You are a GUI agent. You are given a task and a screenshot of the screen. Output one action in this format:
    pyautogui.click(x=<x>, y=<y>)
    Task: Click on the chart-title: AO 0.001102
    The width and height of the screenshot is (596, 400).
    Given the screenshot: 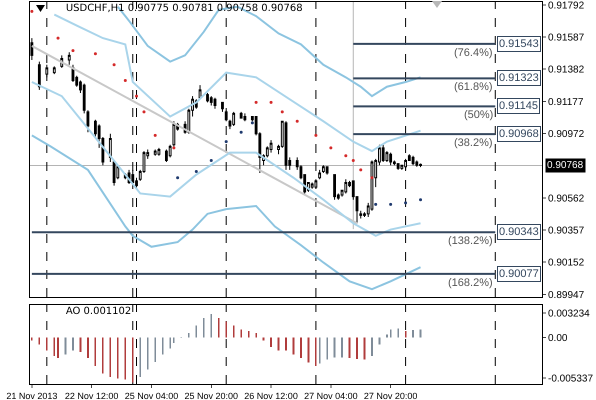 What is the action you would take?
    pyautogui.click(x=99, y=311)
    